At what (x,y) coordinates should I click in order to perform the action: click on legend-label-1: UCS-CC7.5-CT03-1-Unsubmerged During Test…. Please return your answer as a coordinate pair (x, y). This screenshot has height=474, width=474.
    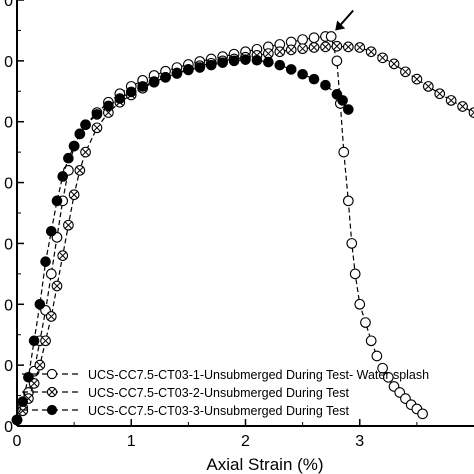
    Looking at the image, I should click on (258, 375).